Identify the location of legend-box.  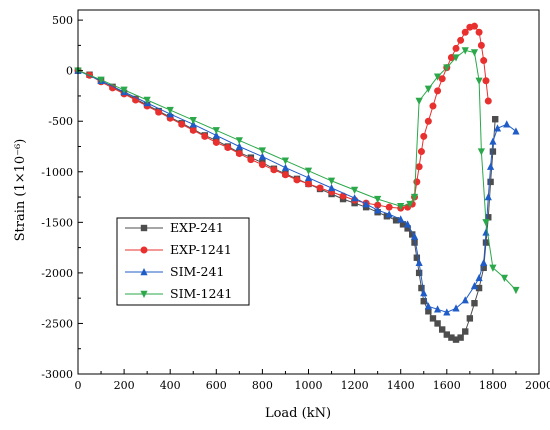
(183, 261).